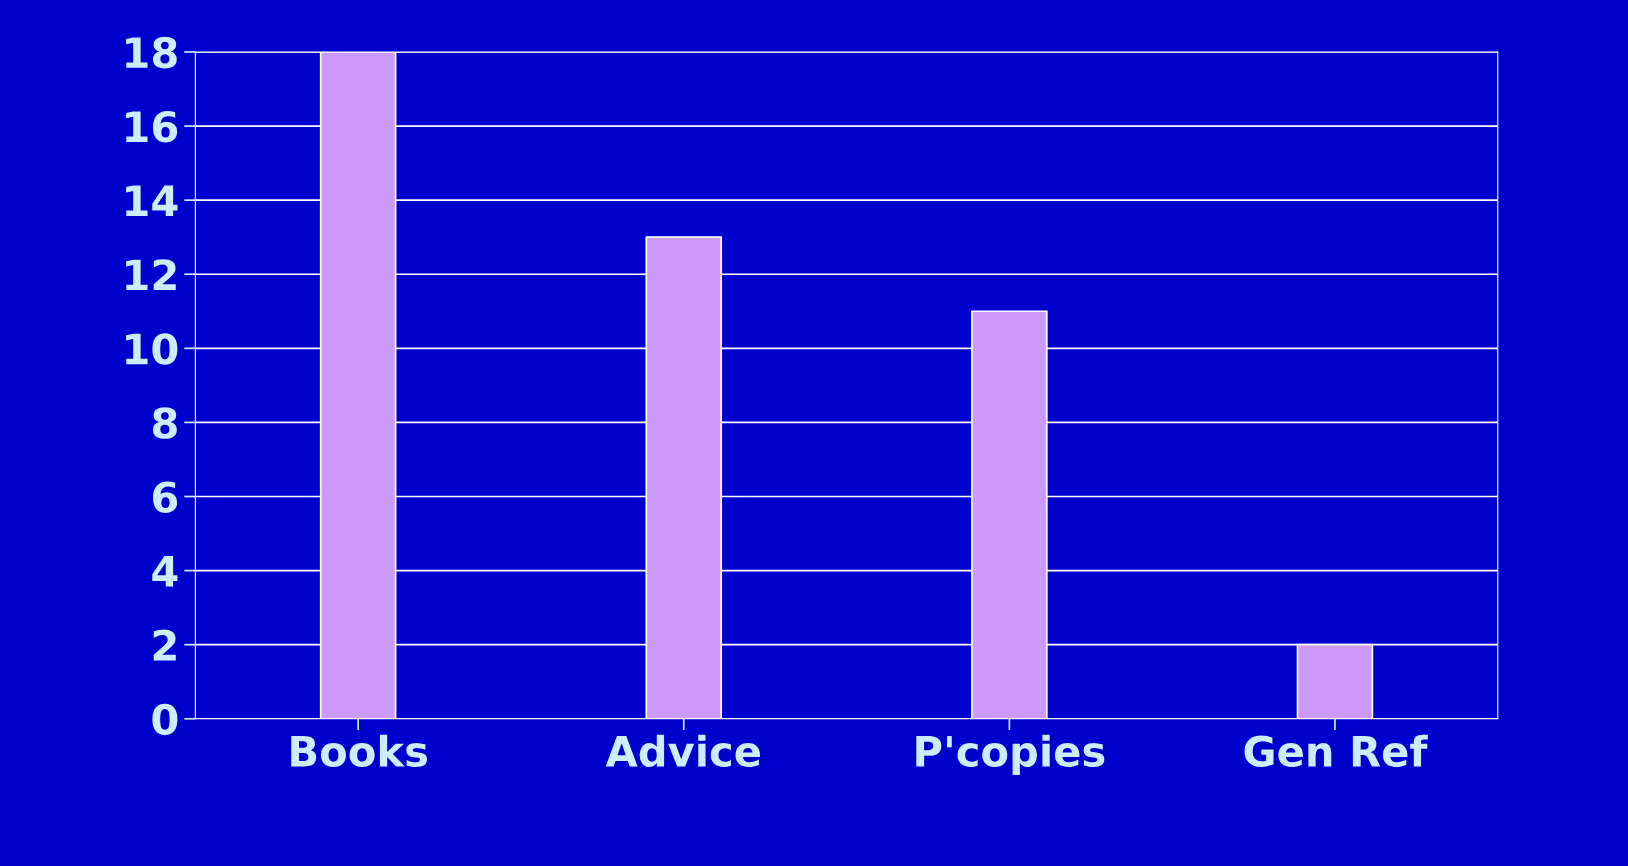  What do you see at coordinates (164, 423) in the screenshot?
I see `y-tick-label: 8` at bounding box center [164, 423].